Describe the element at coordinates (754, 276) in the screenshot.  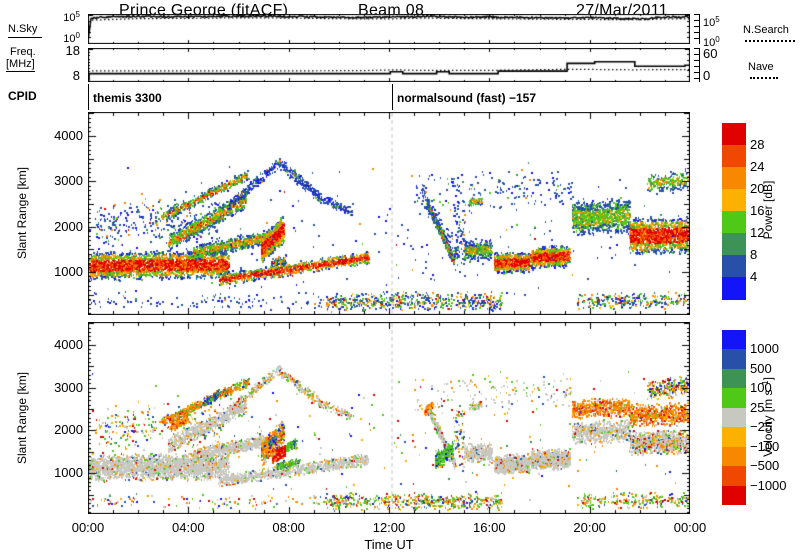
I see `power-colorbar-tick-label: 4` at that location.